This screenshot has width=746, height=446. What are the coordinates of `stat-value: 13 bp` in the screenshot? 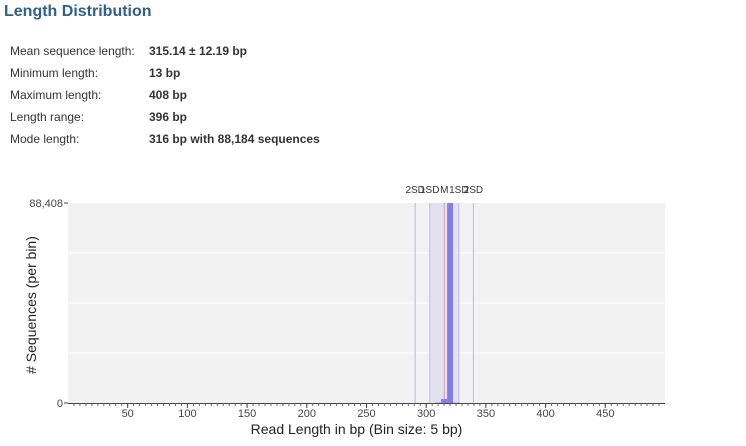 It's located at (165, 73).